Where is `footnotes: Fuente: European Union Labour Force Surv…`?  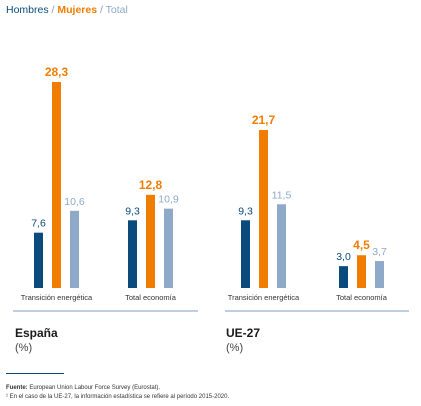
footnotes: Fuente: European Union Labour Force Surv… is located at coordinates (211, 387).